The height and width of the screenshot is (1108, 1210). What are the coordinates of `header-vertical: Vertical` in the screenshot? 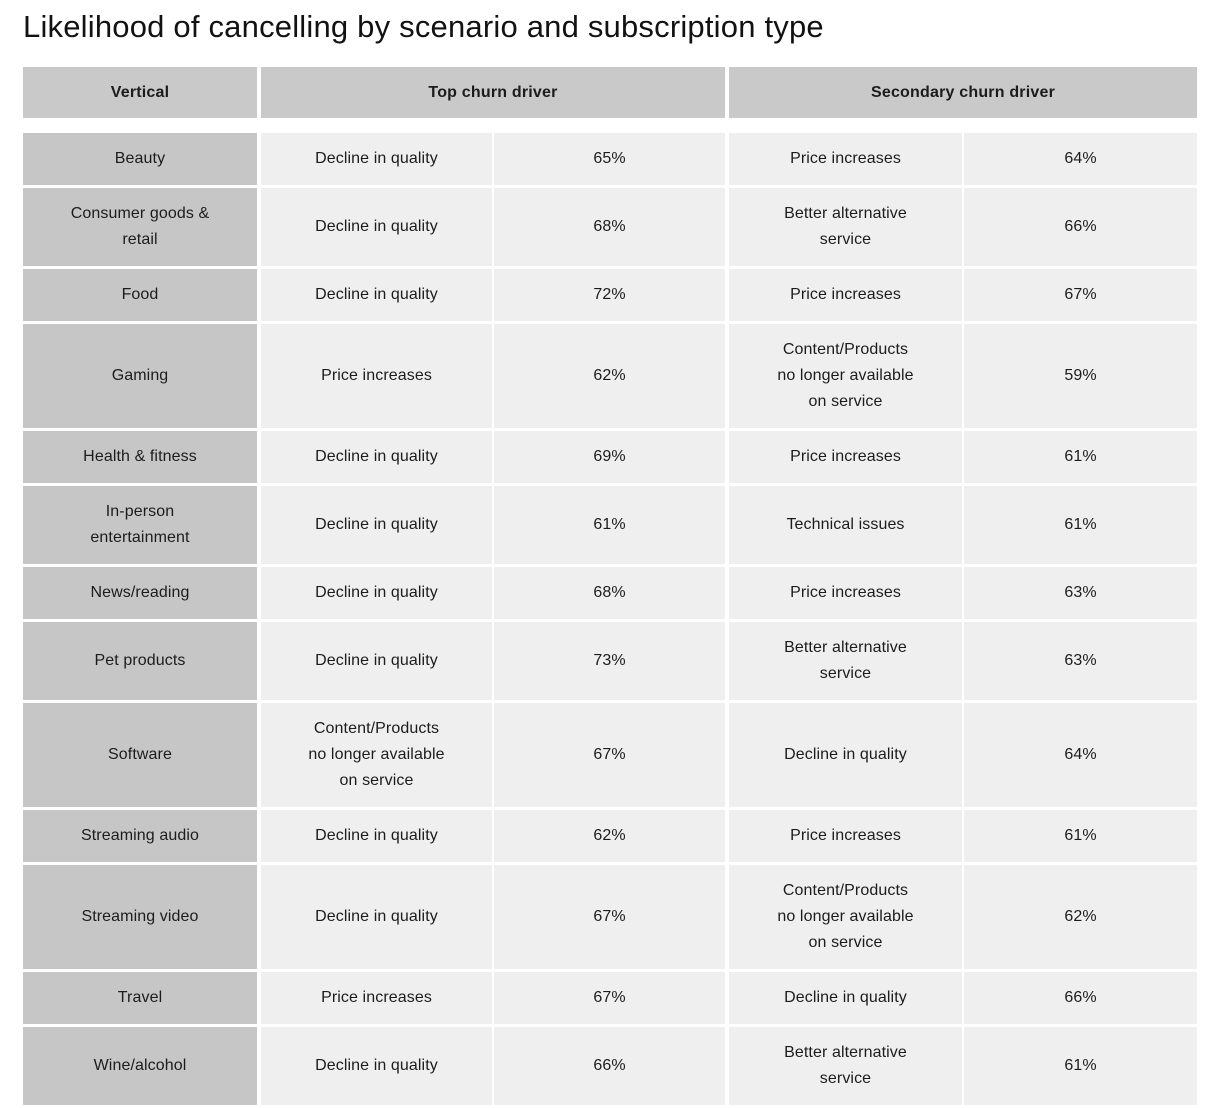 It's located at (140, 92).